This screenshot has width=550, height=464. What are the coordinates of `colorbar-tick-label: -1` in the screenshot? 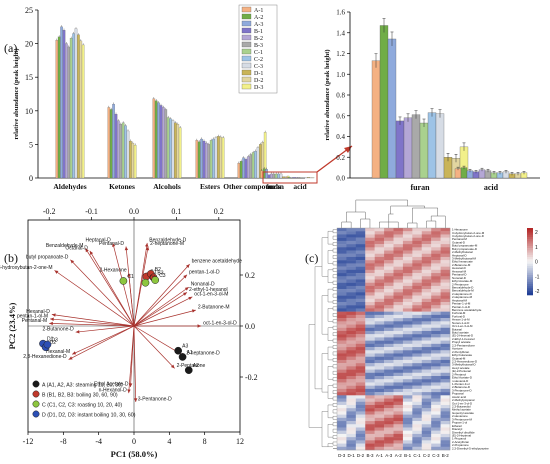 It's located at (537, 277).